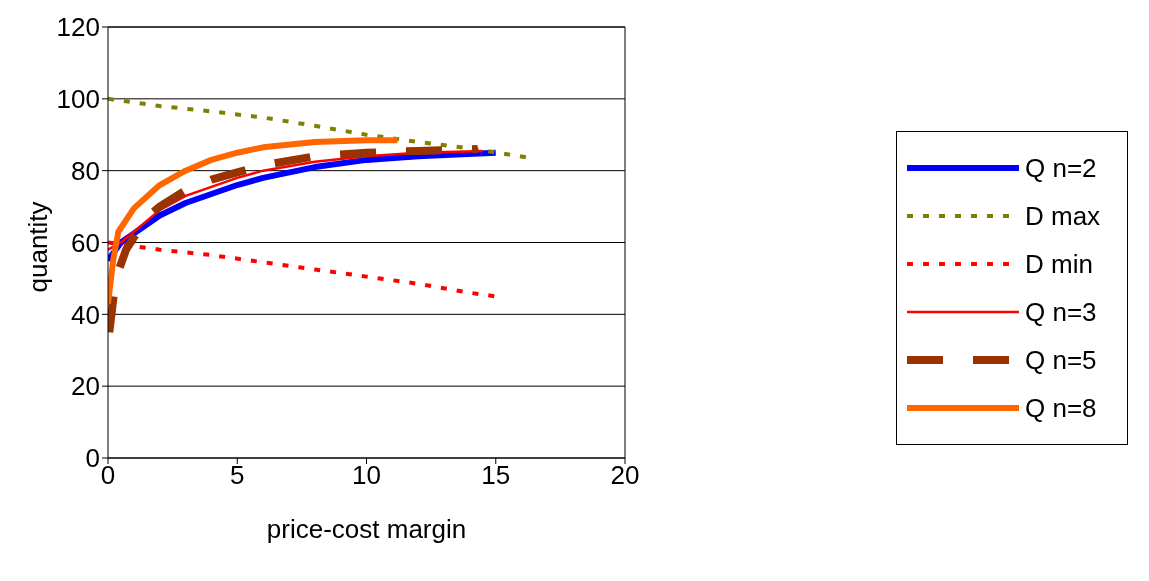 This screenshot has width=1149, height=581. I want to click on legend-label: D min, so click(1059, 264).